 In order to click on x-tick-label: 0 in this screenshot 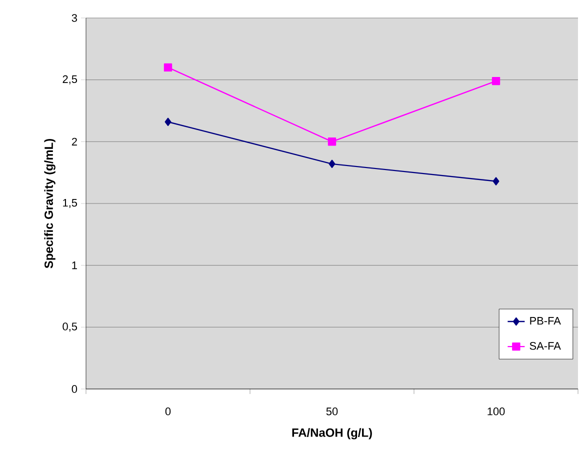, I will do `click(168, 412)`.